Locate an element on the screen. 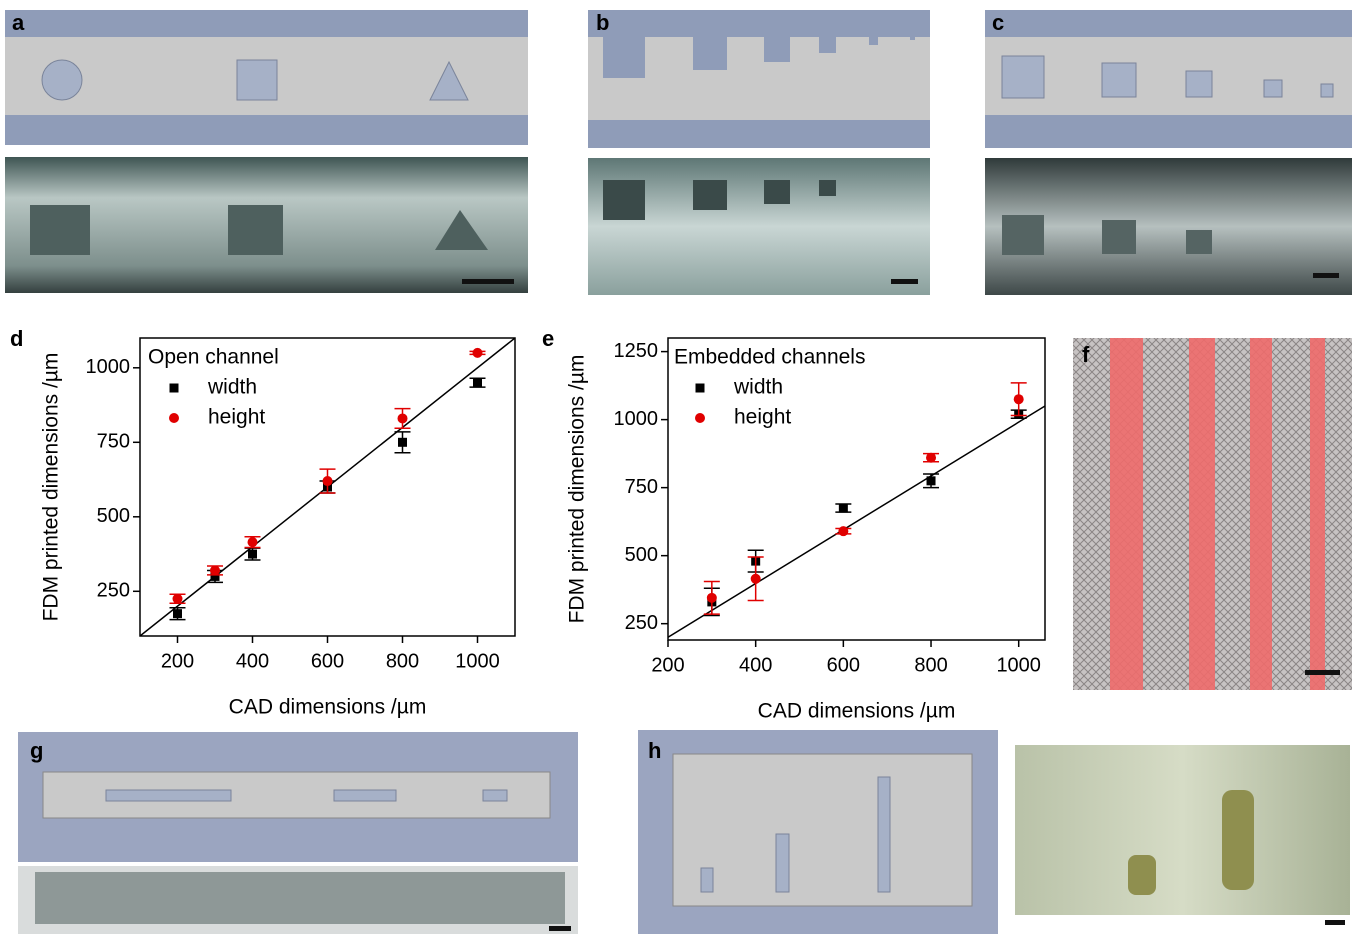 The height and width of the screenshot is (934, 1358). panel-label: c is located at coordinates (998, 22).